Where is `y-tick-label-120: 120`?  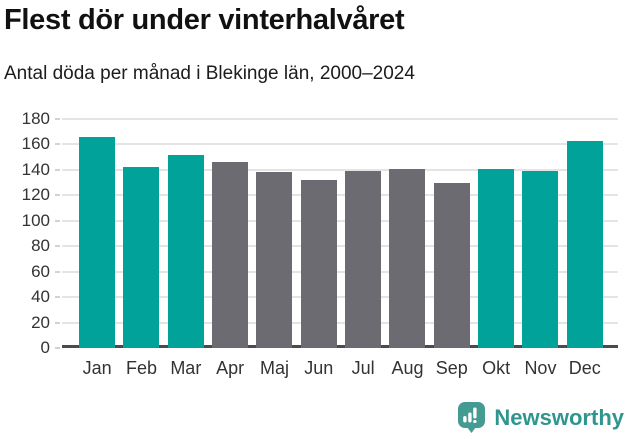 y-tick-label-120: 120 is located at coordinates (35, 195).